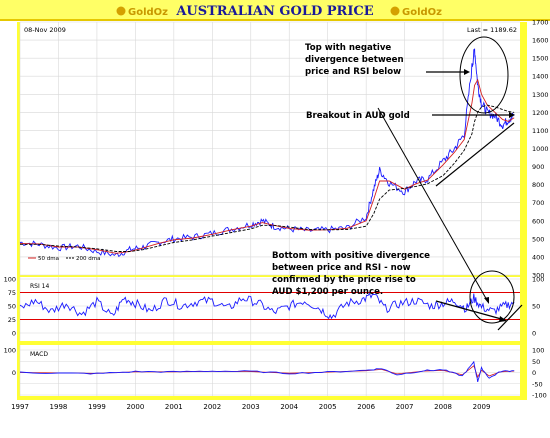 The image size is (550, 438). What do you see at coordinates (174, 407) in the screenshot?
I see `x-tick-label: 2001` at bounding box center [174, 407].